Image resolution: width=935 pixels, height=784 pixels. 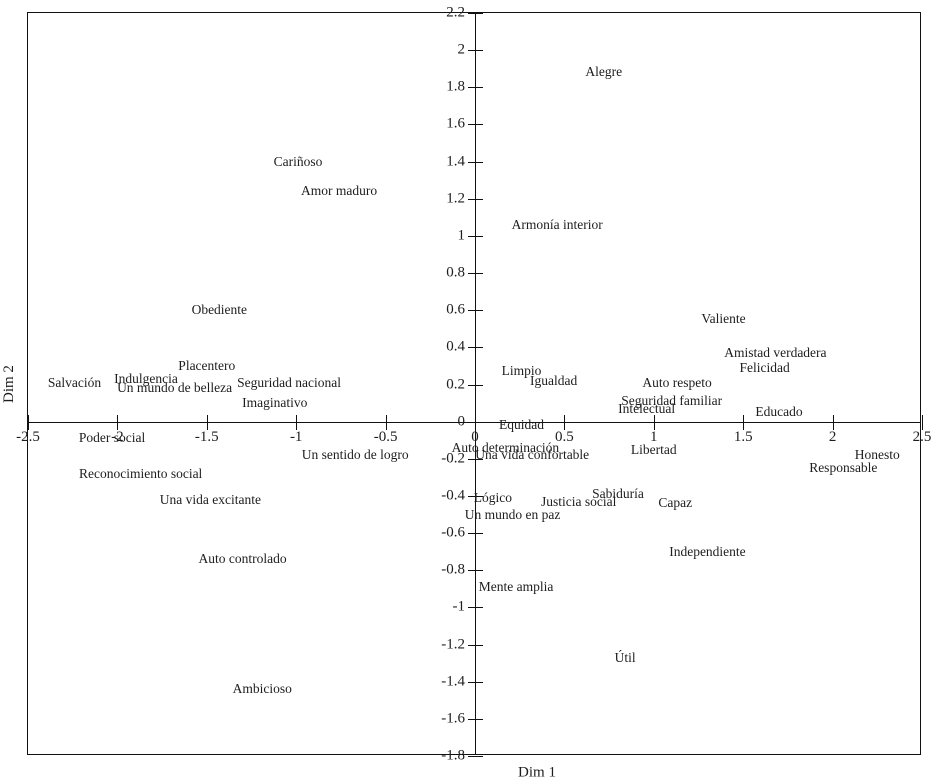 What do you see at coordinates (296, 436) in the screenshot?
I see `x-tick-label: -1` at bounding box center [296, 436].